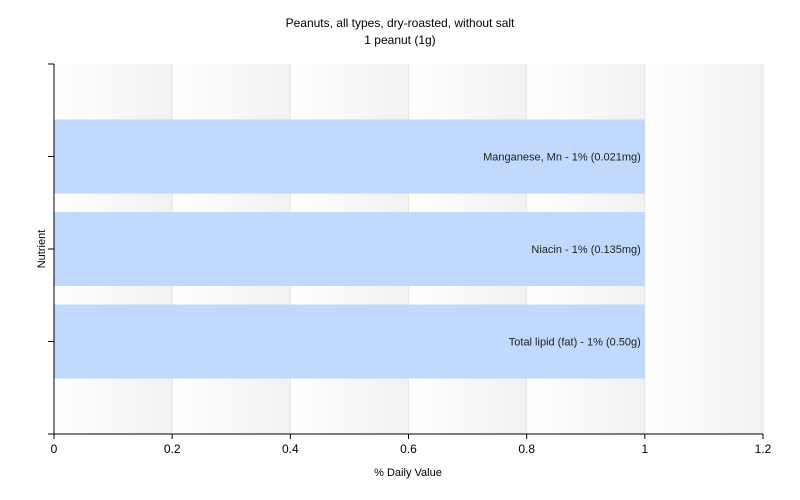 The width and height of the screenshot is (800, 500). What do you see at coordinates (399, 40) in the screenshot?
I see `chart-subtitle: 1 peanut (1g)` at bounding box center [399, 40].